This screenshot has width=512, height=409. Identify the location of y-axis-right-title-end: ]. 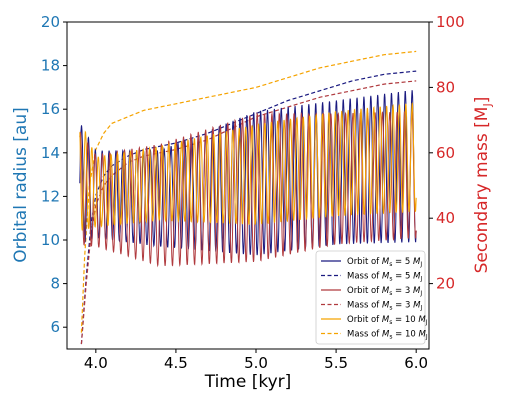
(482, 100).